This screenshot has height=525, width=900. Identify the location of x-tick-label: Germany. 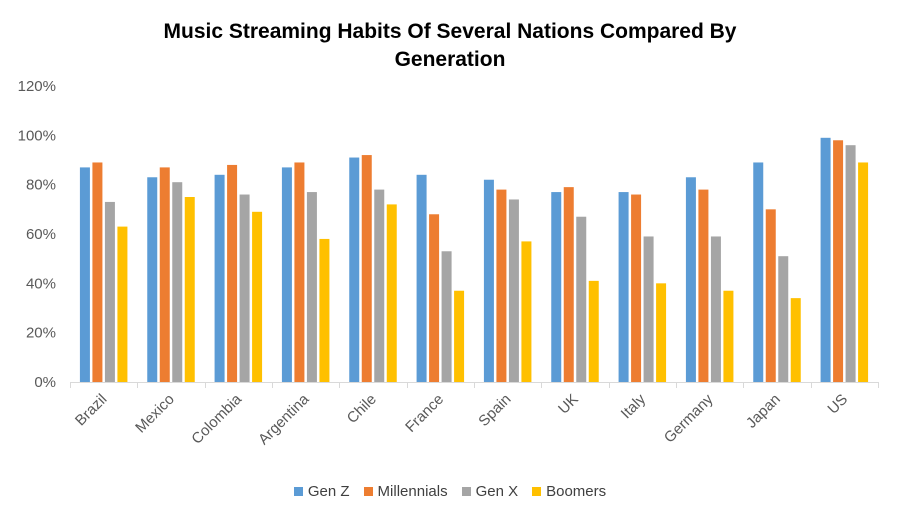
(689, 418).